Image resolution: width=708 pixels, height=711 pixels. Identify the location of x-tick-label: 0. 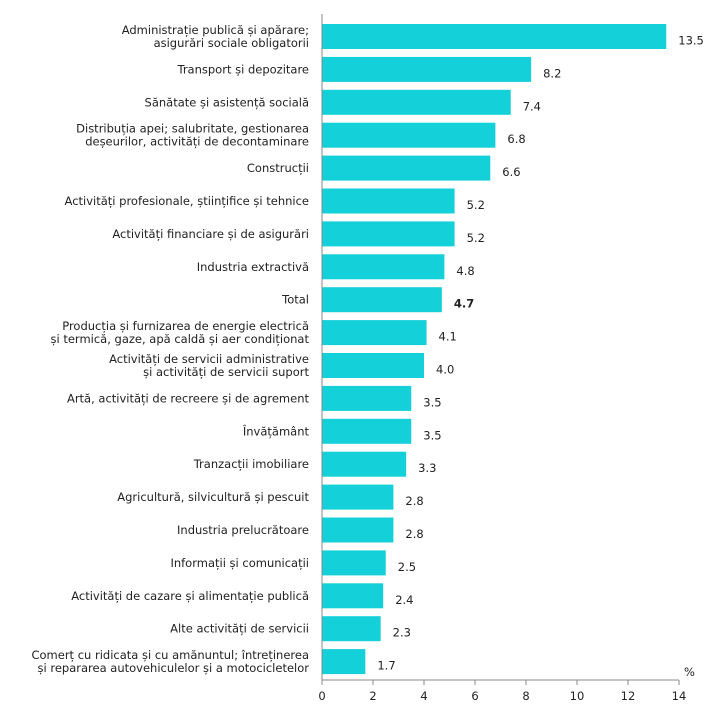
(321, 696).